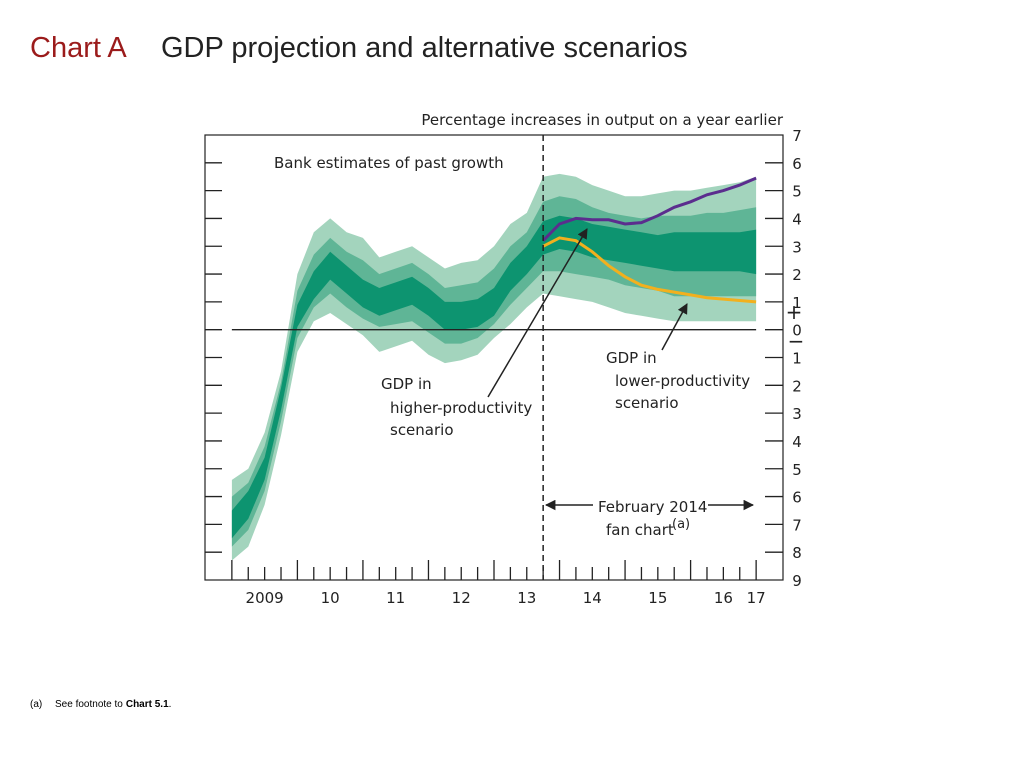  Describe the element at coordinates (424, 48) in the screenshot. I see `title: GDP projection and alternative scenarios` at that location.